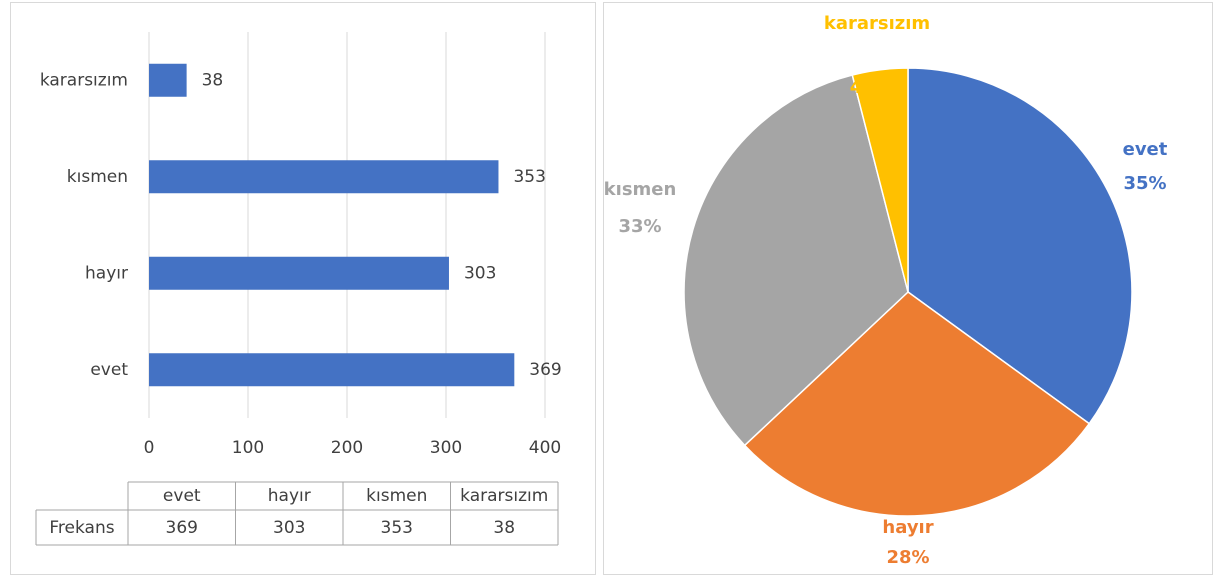 The width and height of the screenshot is (1216, 581). What do you see at coordinates (109, 370) in the screenshot?
I see `y-tick-label: evet` at bounding box center [109, 370].